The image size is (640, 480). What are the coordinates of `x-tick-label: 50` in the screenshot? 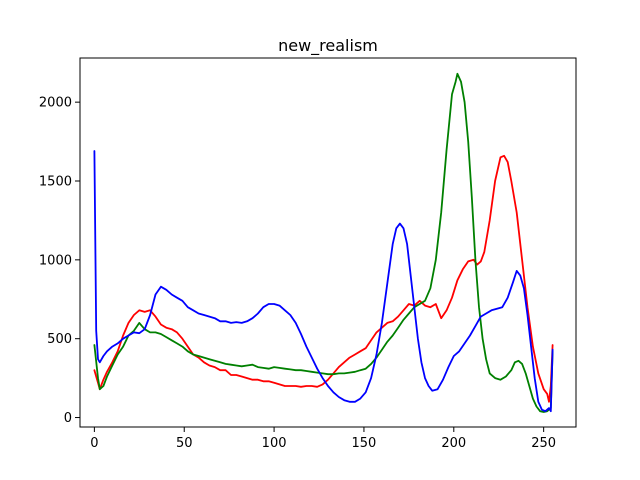 It's located at (184, 443).